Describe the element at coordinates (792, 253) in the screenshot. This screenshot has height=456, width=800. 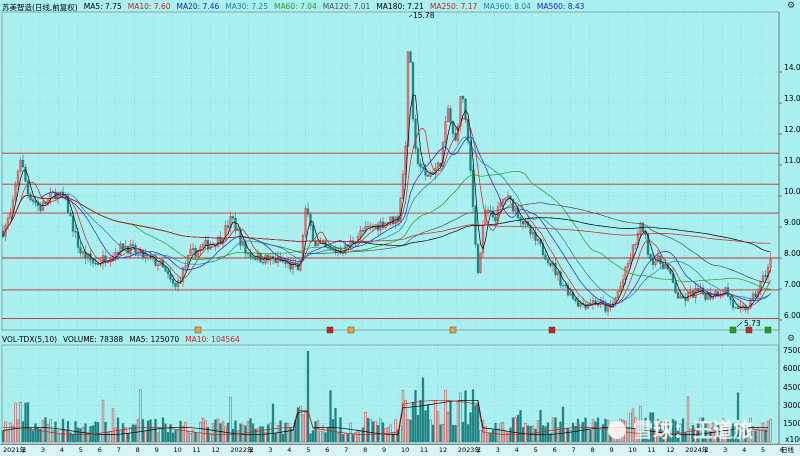
I see `price-tick: 8.00` at that location.